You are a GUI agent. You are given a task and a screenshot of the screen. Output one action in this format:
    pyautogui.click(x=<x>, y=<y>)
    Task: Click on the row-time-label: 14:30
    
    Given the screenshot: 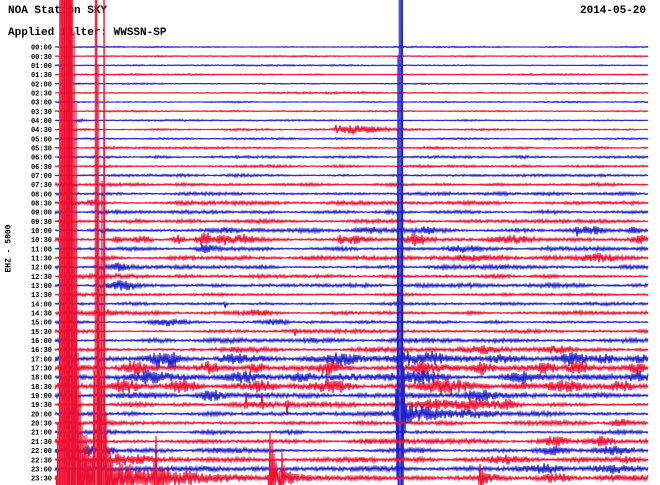 What is the action you would take?
    pyautogui.click(x=41, y=315)
    